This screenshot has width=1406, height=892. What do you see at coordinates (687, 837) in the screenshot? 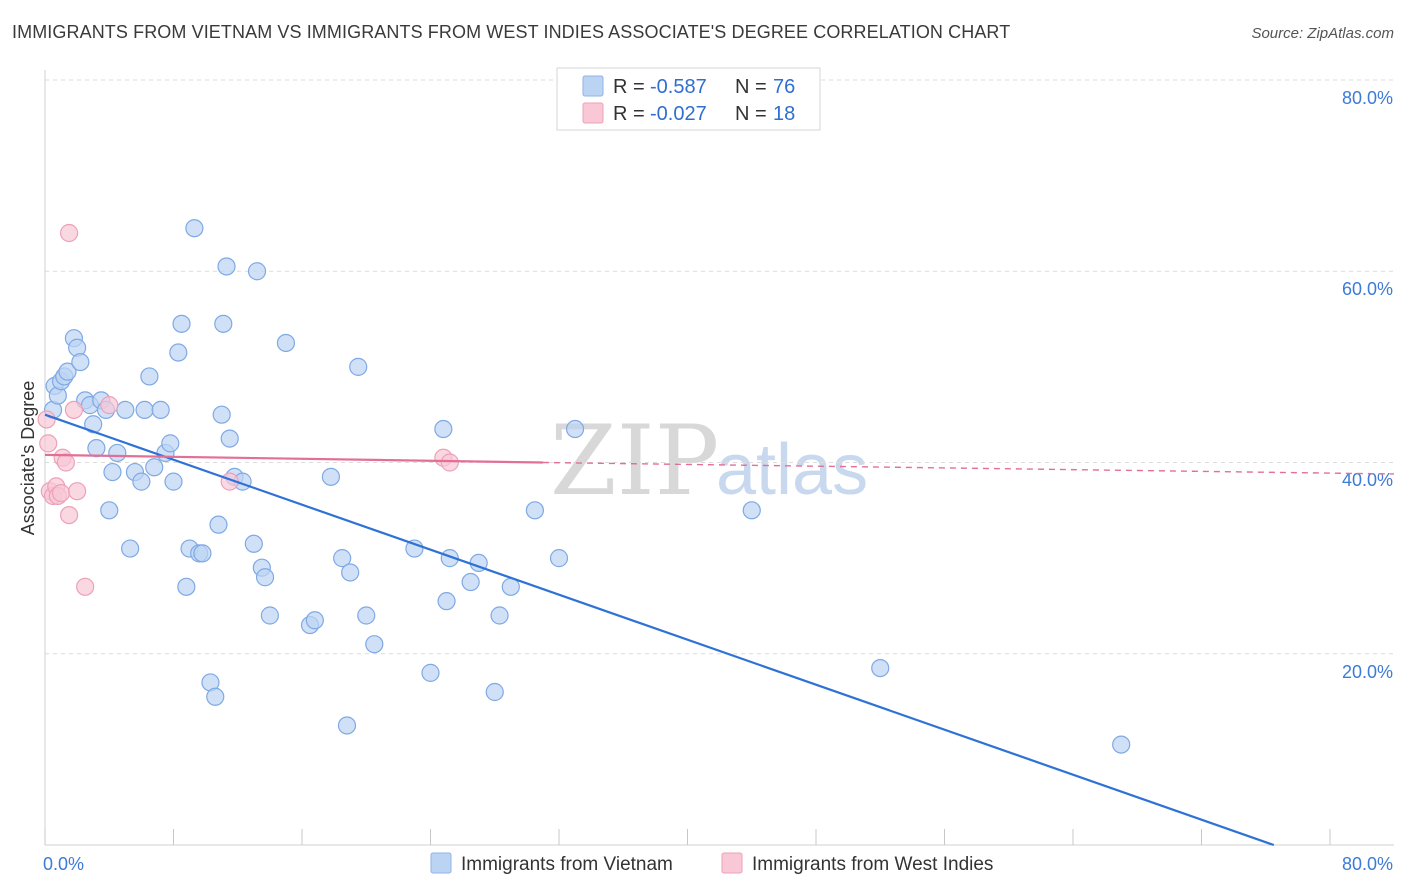
I see `x-ticks` at bounding box center [687, 837].